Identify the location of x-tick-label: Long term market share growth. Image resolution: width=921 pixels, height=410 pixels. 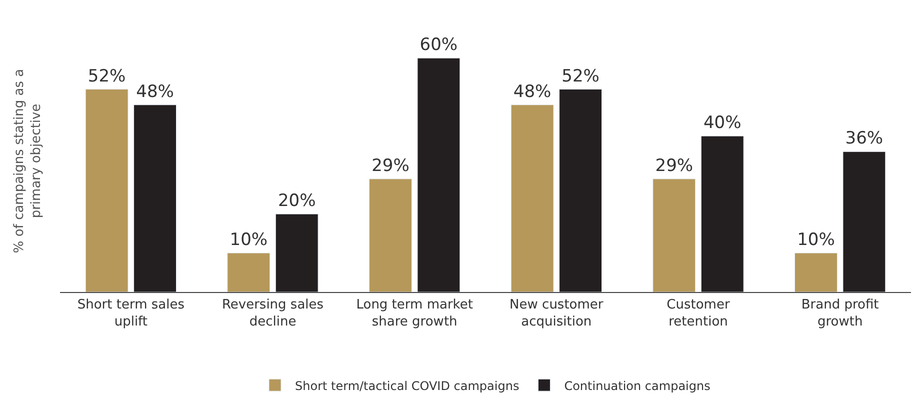
(414, 314).